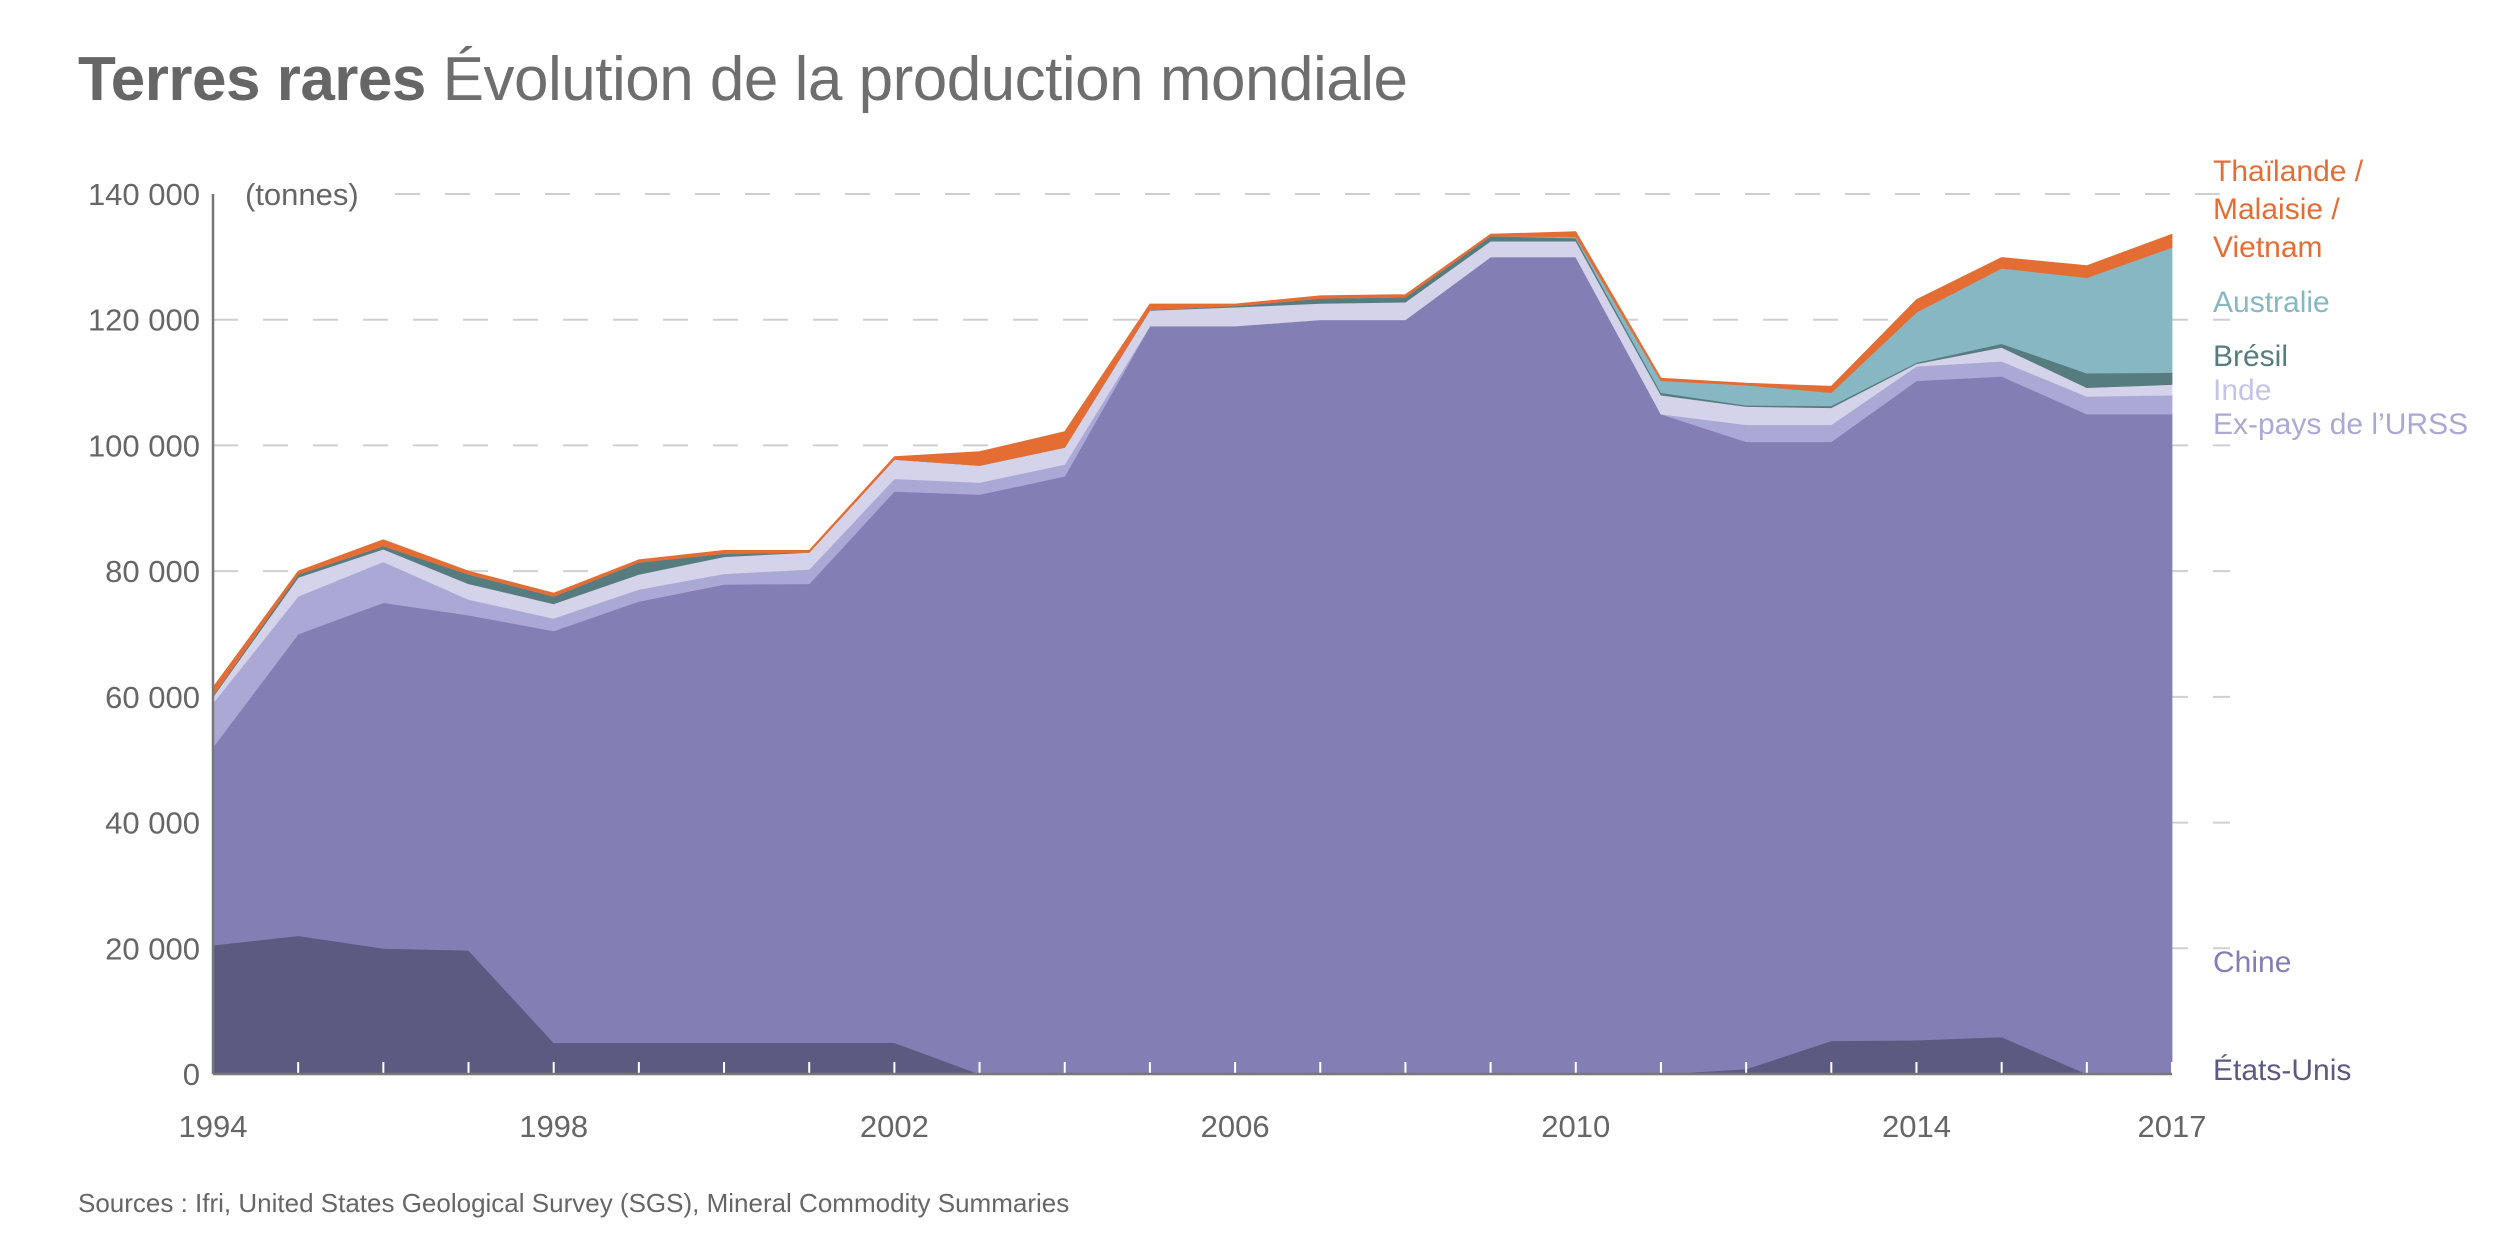 The width and height of the screenshot is (2500, 1250). I want to click on chart-title-subtitle: Évolution de la production mondiale, so click(925, 79).